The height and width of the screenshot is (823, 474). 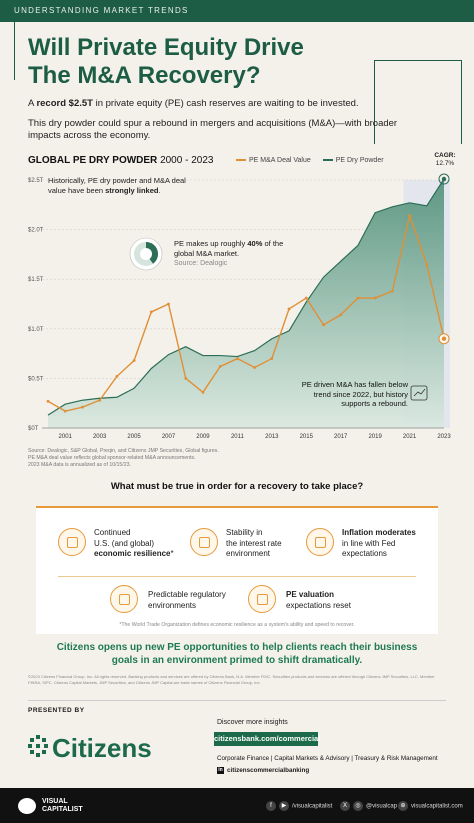 What do you see at coordinates (36, 181) in the screenshot?
I see `y-tick-label-5: $2.5T` at bounding box center [36, 181].